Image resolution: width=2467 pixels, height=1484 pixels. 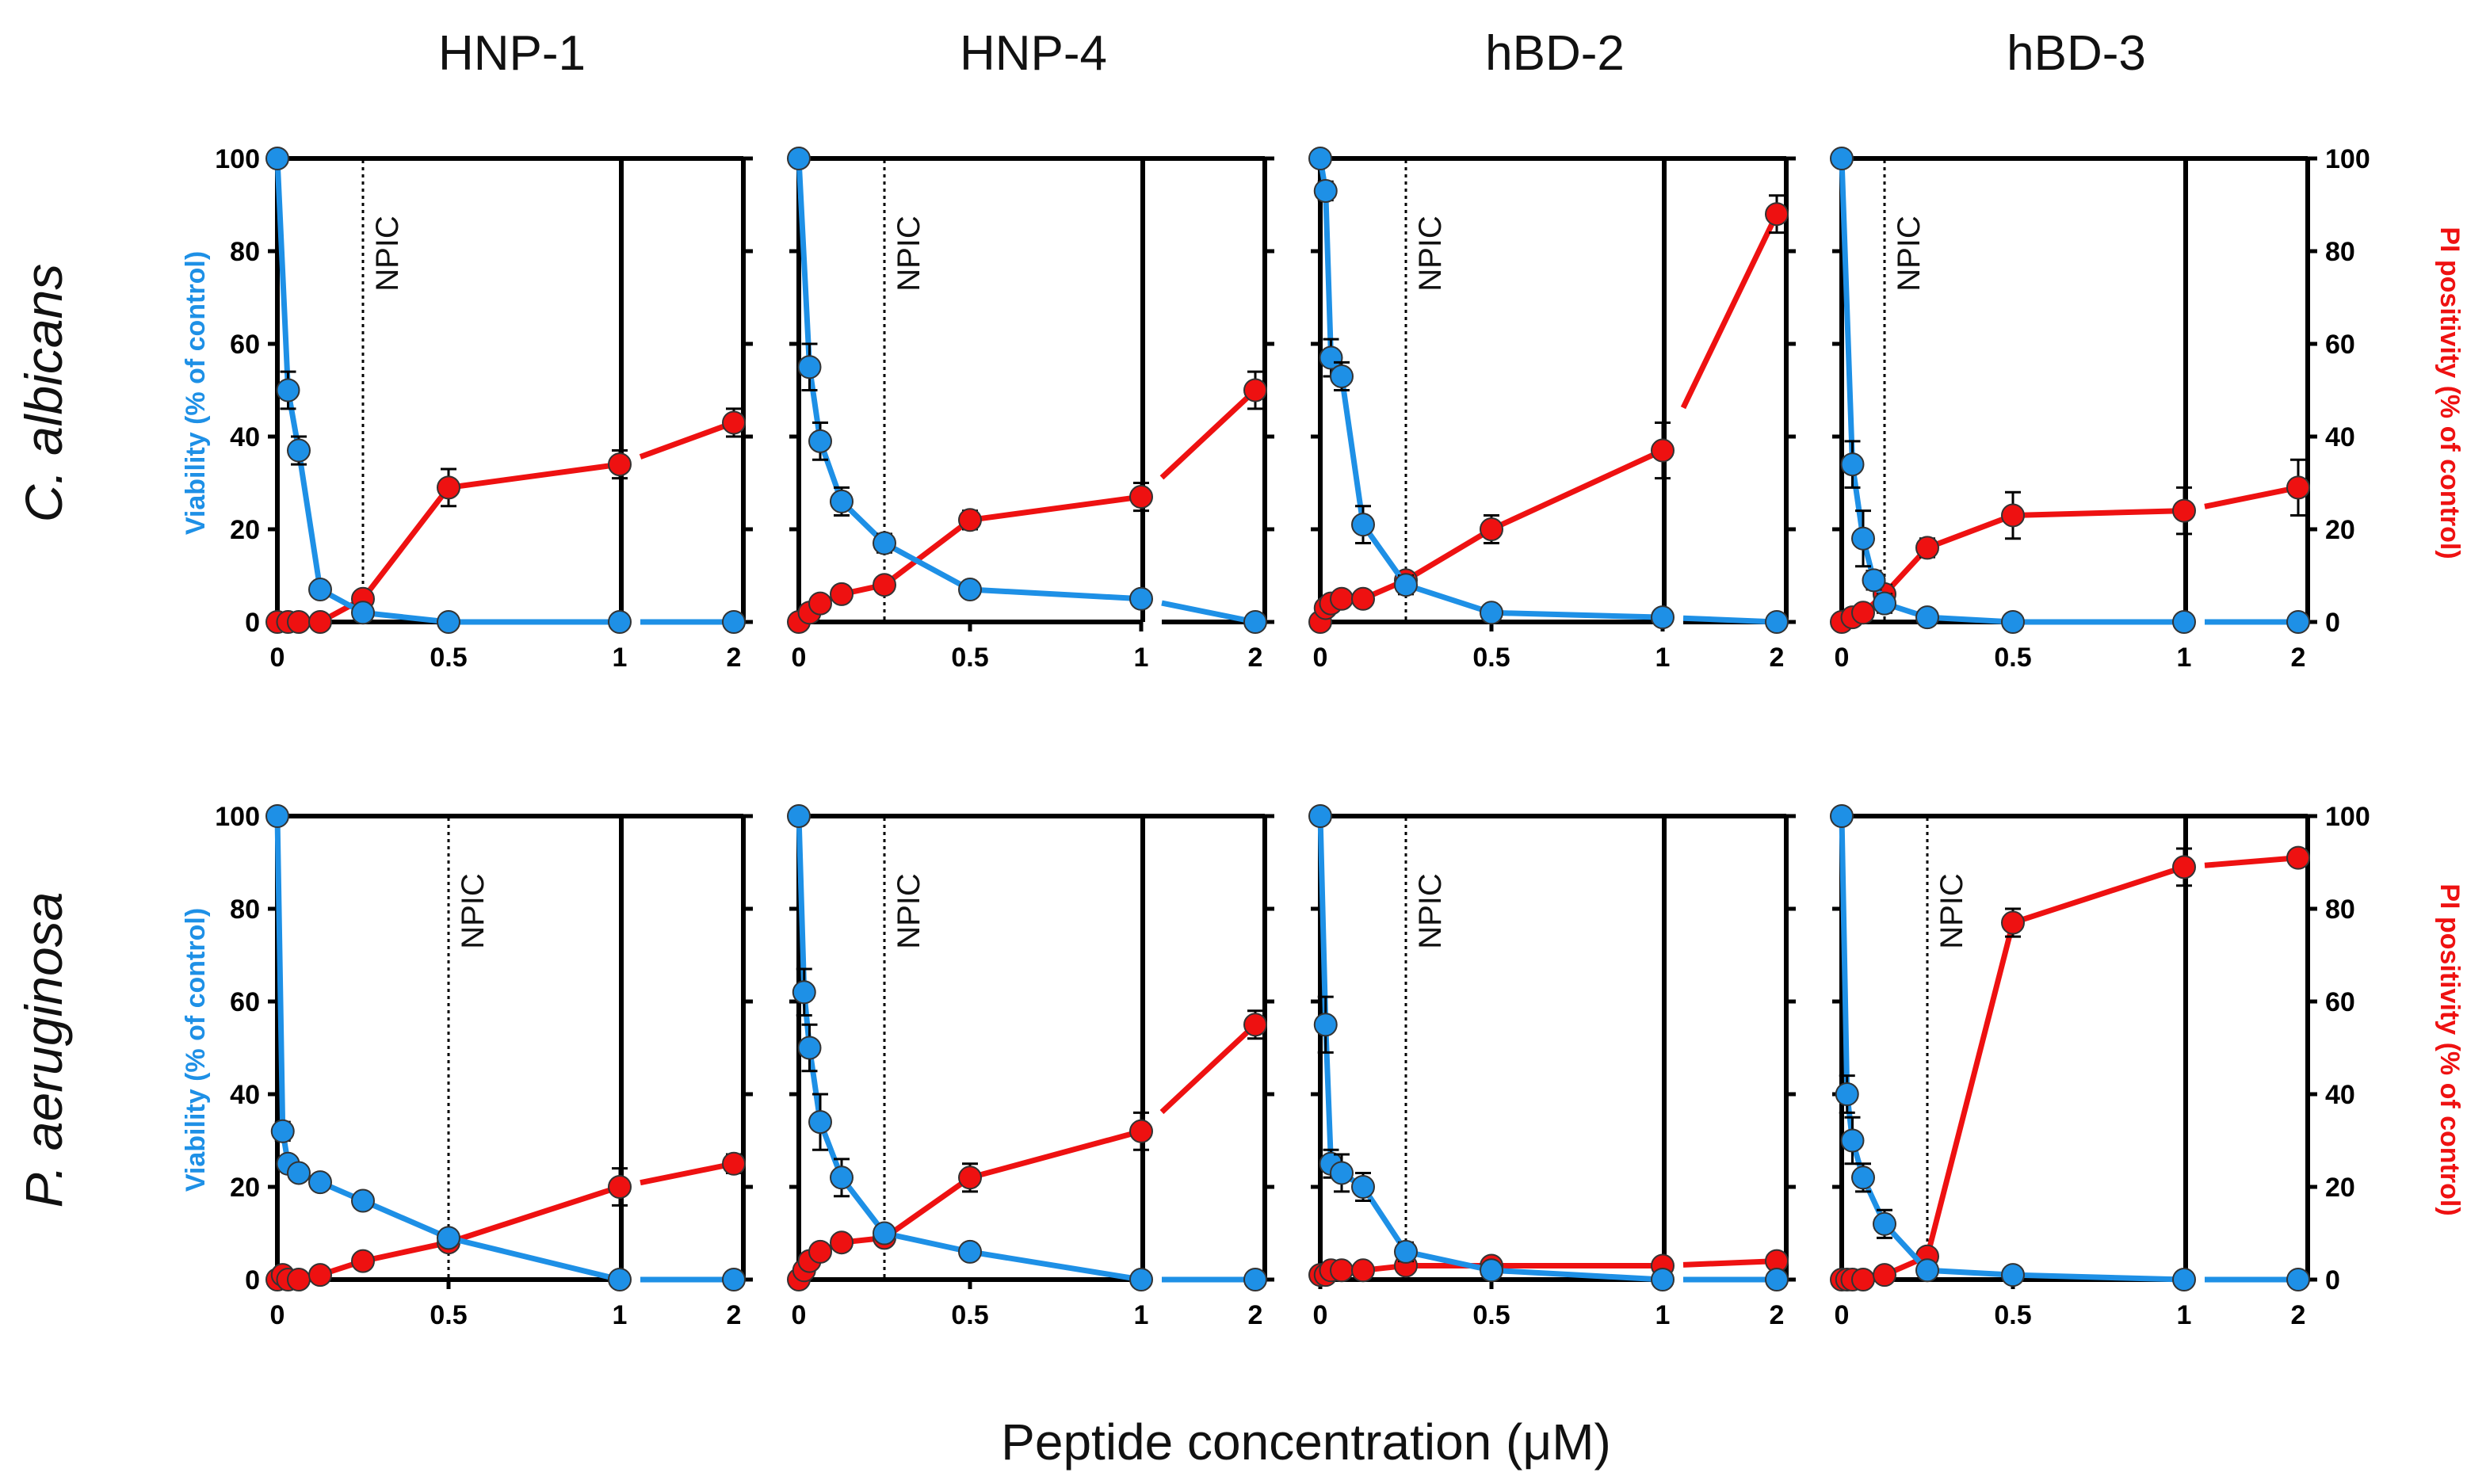 What do you see at coordinates (237, 817) in the screenshot?
I see `y-tick-label-left: 100` at bounding box center [237, 817].